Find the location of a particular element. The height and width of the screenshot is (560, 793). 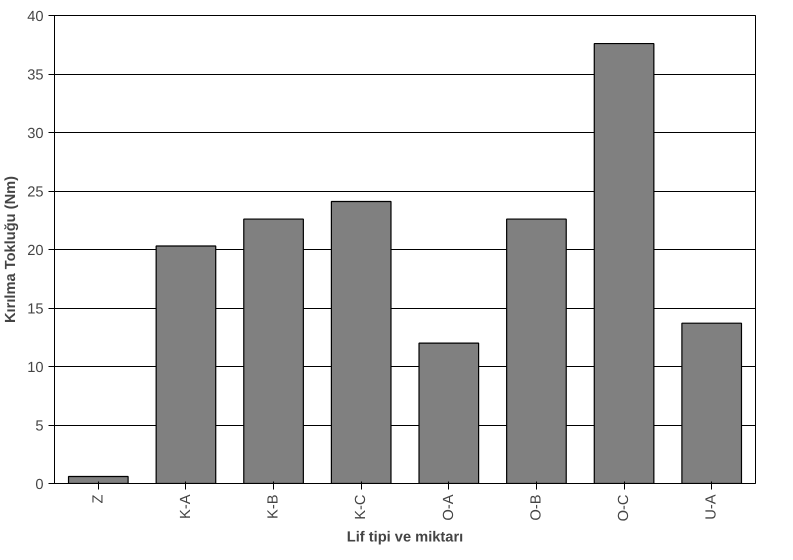

y-tick-label: 0 is located at coordinates (39, 485).